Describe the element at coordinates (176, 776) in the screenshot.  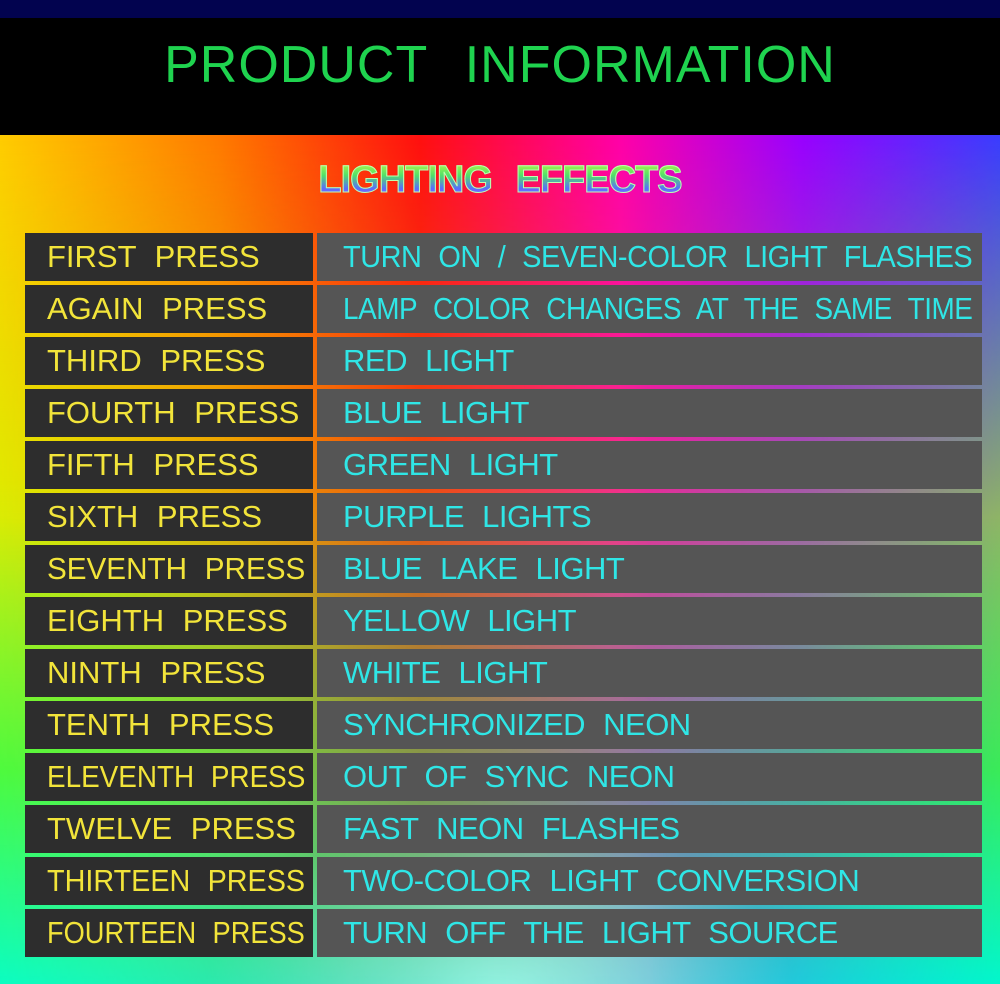
I see `press-label: ELEVENTH PRESS` at that location.